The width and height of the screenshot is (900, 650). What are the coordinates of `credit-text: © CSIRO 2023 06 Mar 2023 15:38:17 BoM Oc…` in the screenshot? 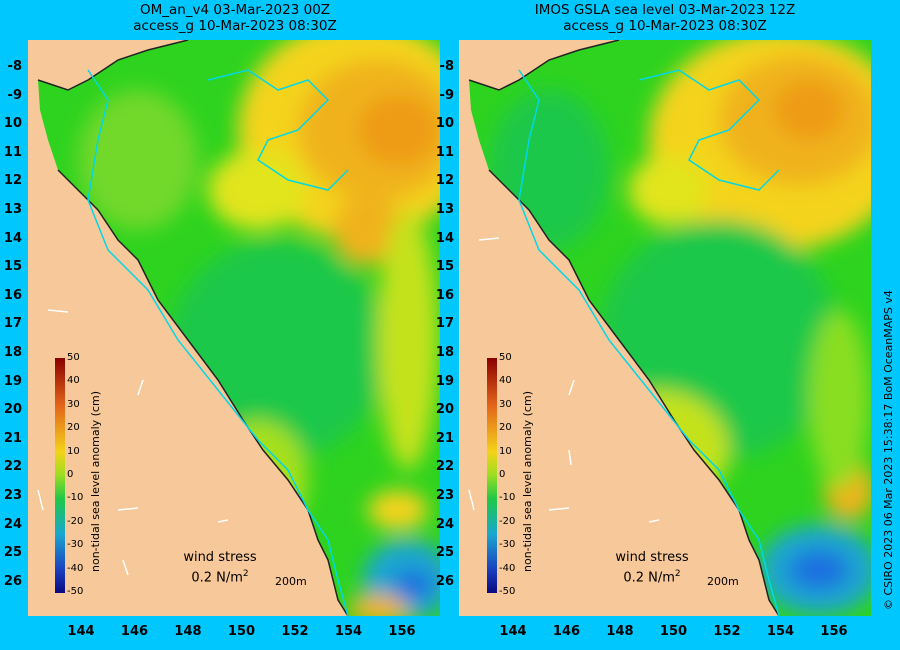 It's located at (888, 450).